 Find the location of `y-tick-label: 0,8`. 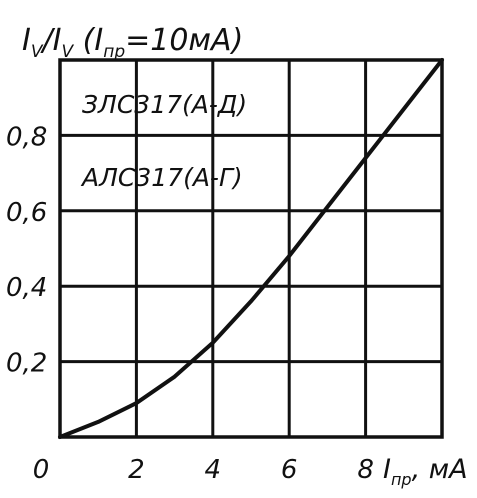

y-tick-label: 0,8 is located at coordinates (26, 137).